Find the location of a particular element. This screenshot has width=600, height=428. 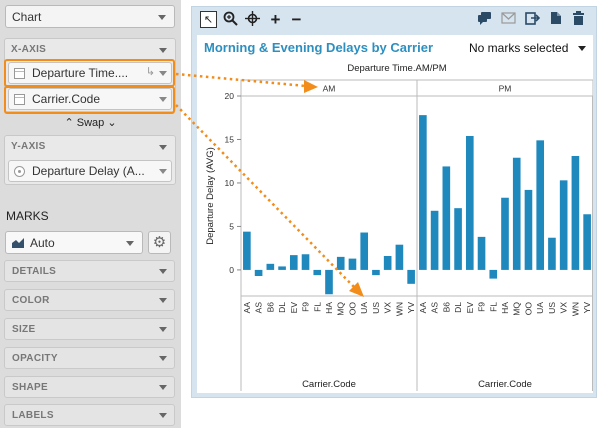

marks-row-shape: SHAPE is located at coordinates (89, 387).